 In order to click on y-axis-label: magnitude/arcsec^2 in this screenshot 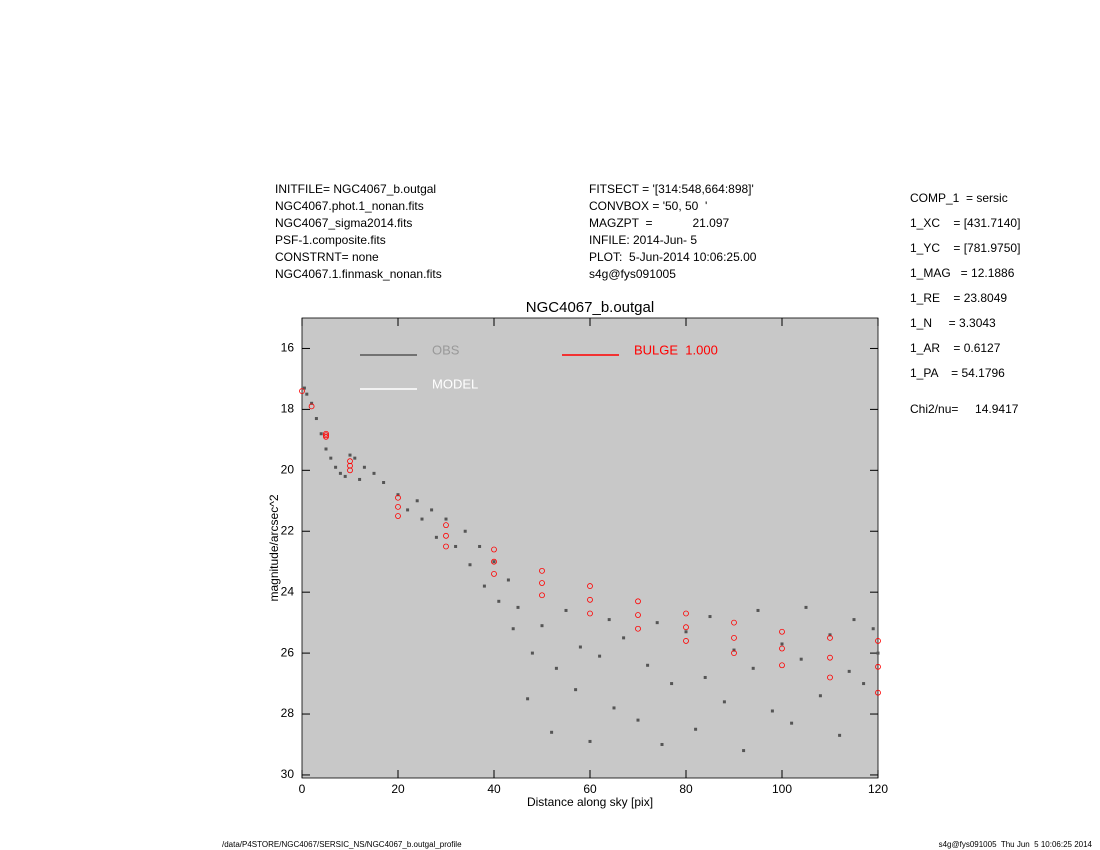, I will do `click(274, 547)`.